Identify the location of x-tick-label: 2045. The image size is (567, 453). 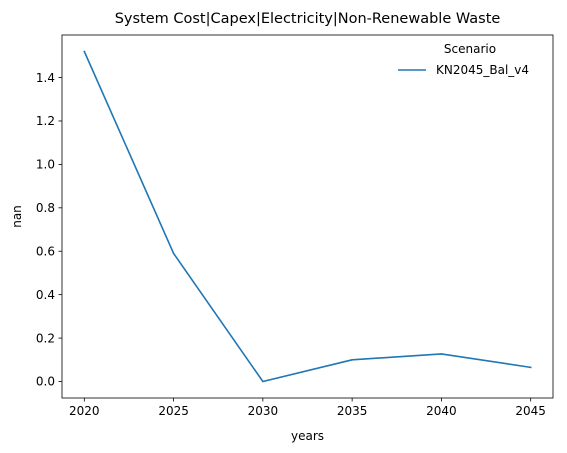
(530, 411).